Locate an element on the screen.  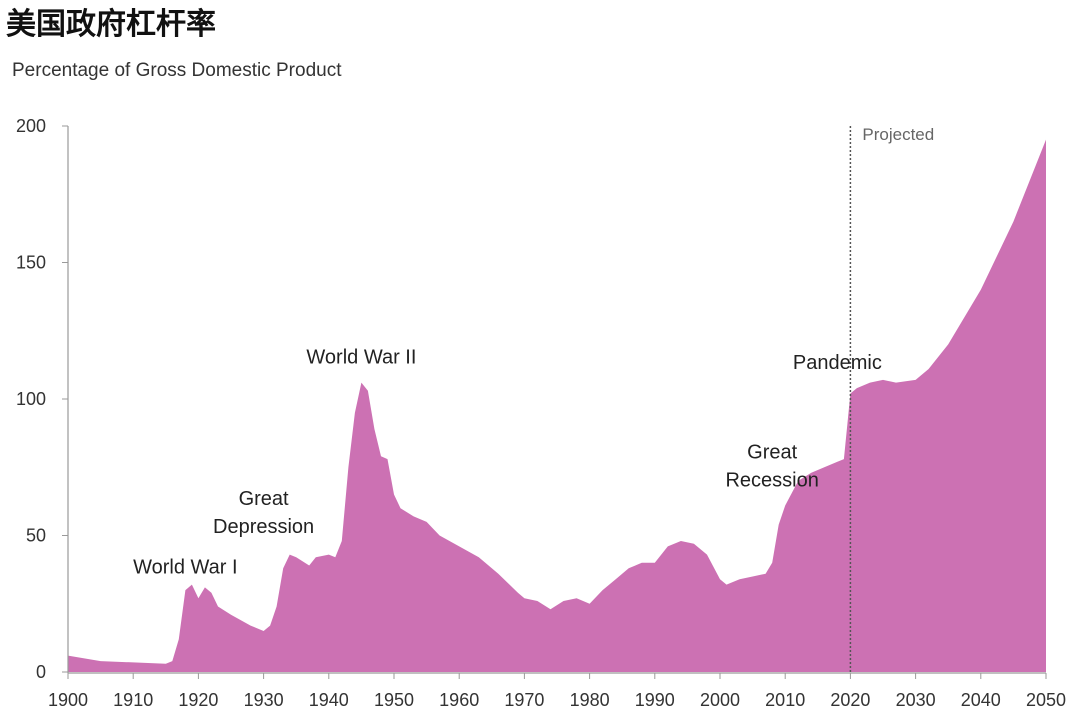
y-tick-label: 50 is located at coordinates (36, 536).